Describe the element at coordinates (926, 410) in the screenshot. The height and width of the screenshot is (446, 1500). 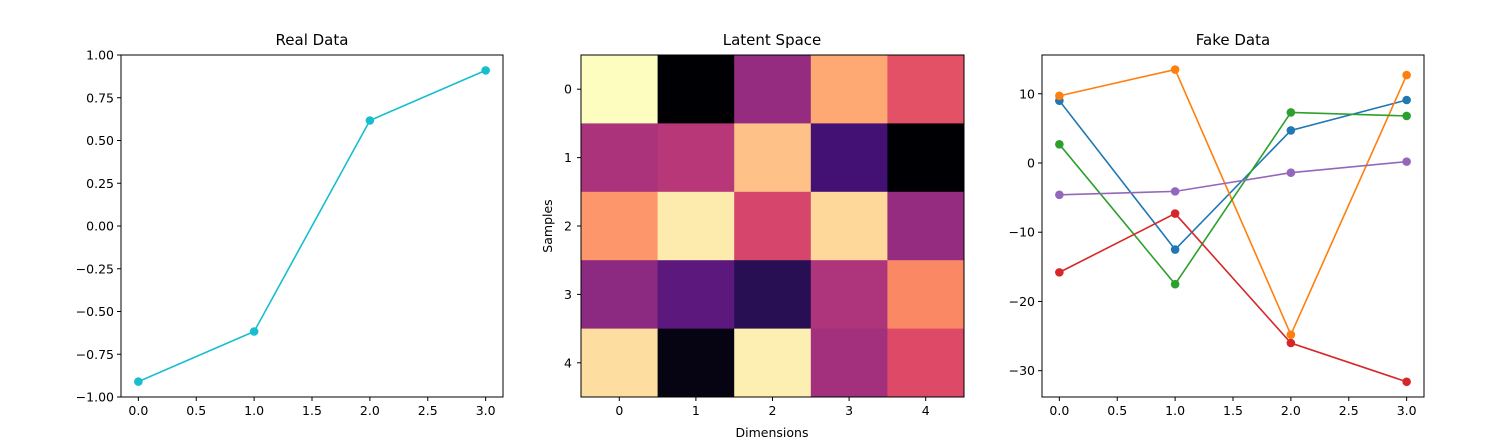
I see `x-tick-label: 4` at that location.